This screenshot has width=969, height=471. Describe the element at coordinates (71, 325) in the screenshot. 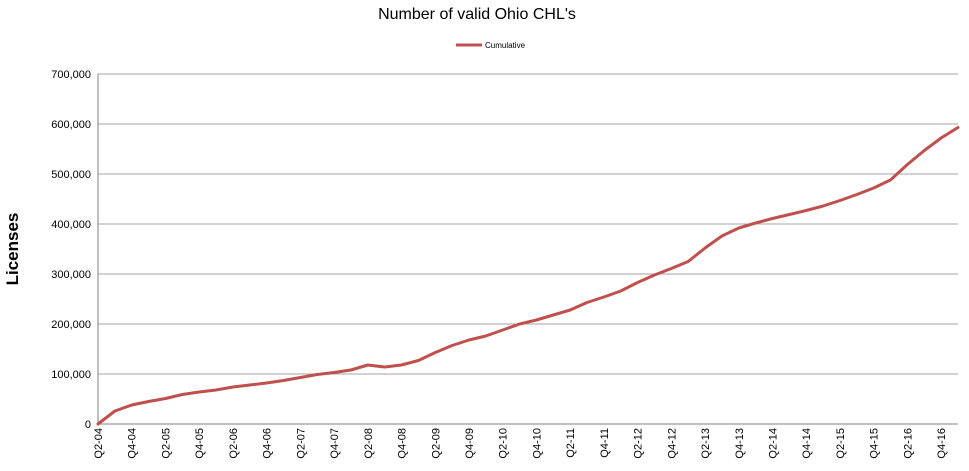

I see `y-tick-label: 200,000` at that location.